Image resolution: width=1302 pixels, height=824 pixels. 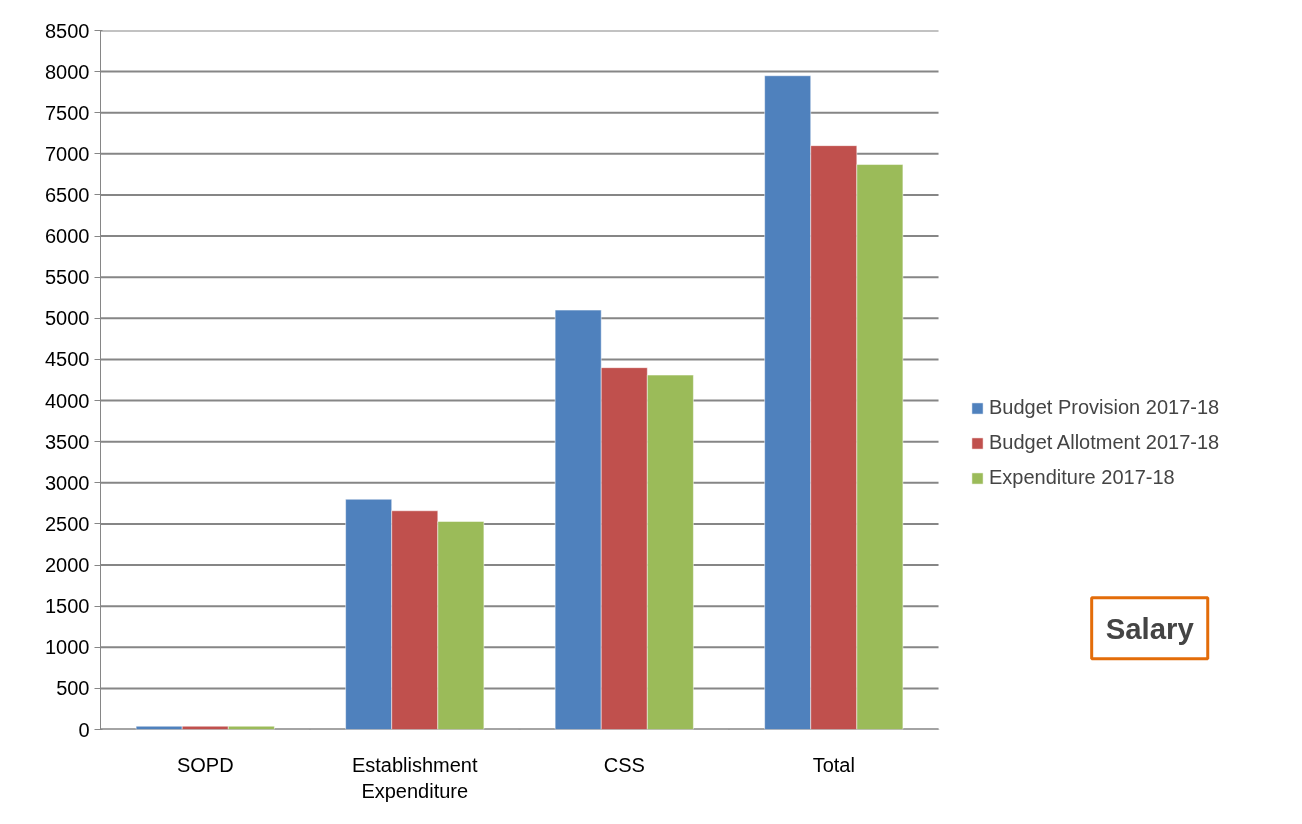 What do you see at coordinates (624, 764) in the screenshot?
I see `x-tick-label: CSS` at bounding box center [624, 764].